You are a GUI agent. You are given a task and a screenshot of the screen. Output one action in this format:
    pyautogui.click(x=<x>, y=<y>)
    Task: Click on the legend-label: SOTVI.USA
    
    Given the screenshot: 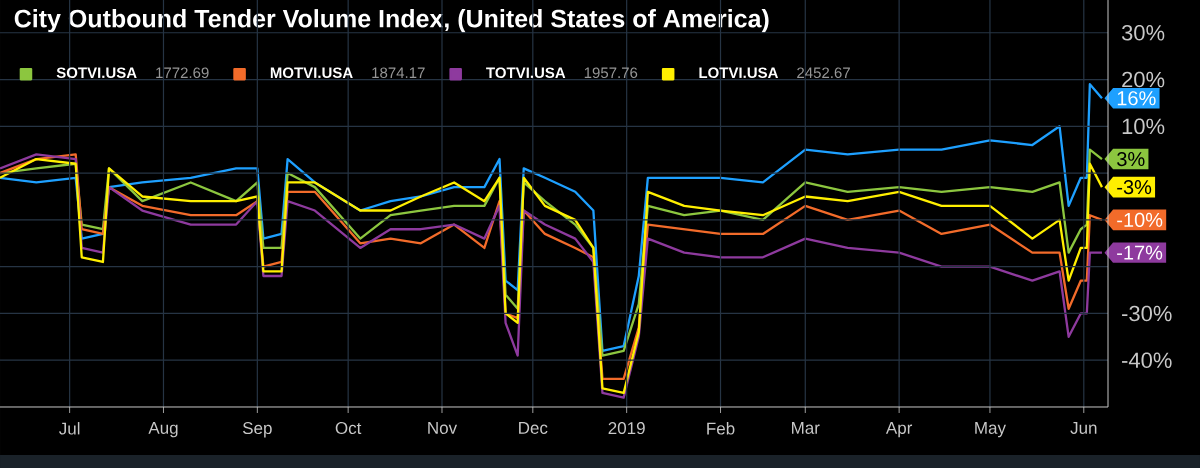 What is the action you would take?
    pyautogui.click(x=96, y=73)
    